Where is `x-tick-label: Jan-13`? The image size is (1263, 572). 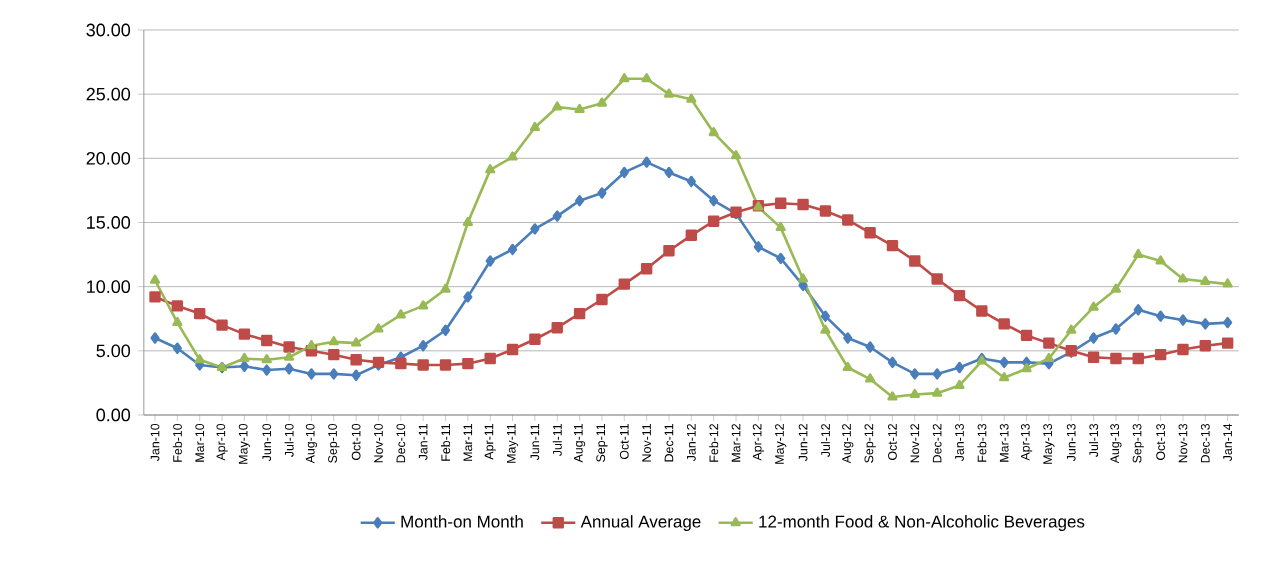 x-tick-label: Jan-13 is located at coordinates (959, 442).